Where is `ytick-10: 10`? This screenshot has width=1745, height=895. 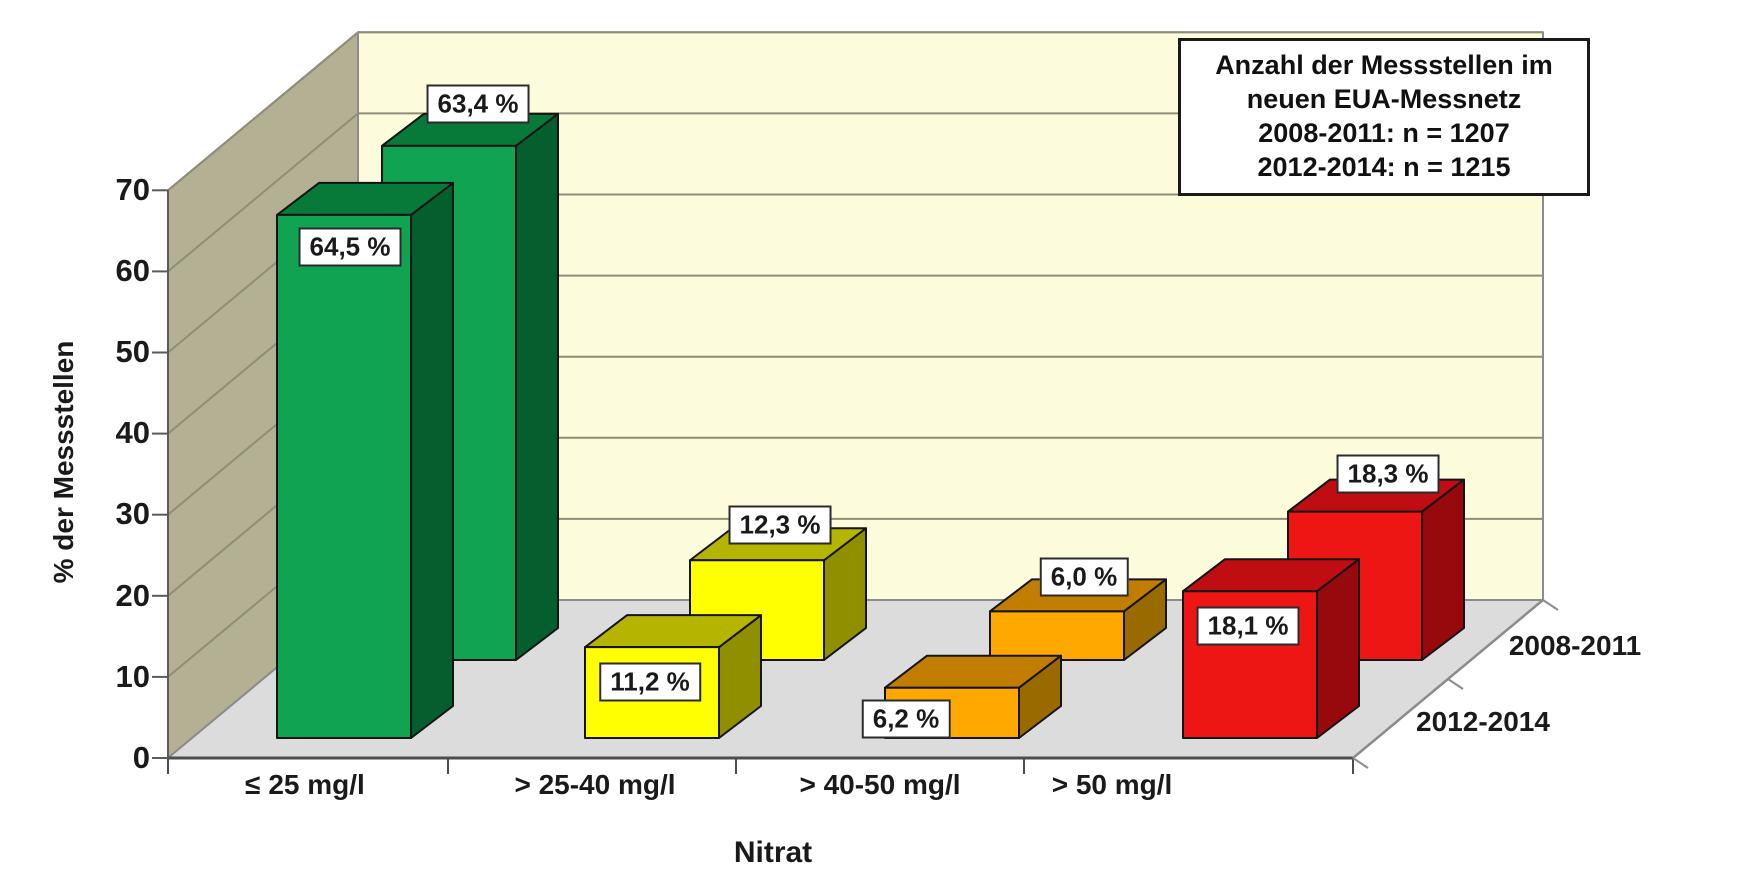
ytick-10: 10 is located at coordinates (132, 676).